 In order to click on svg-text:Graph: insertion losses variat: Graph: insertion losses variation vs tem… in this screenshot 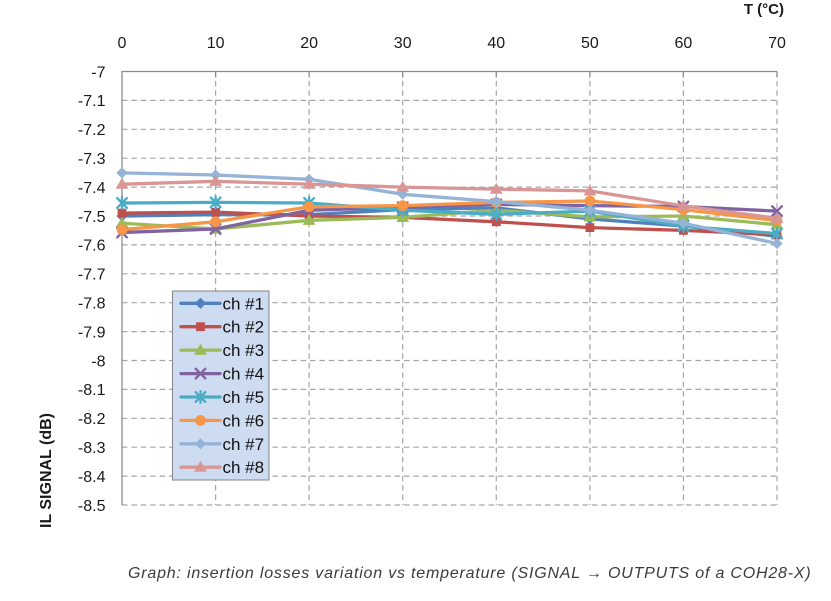, I will do `click(469, 573)`.